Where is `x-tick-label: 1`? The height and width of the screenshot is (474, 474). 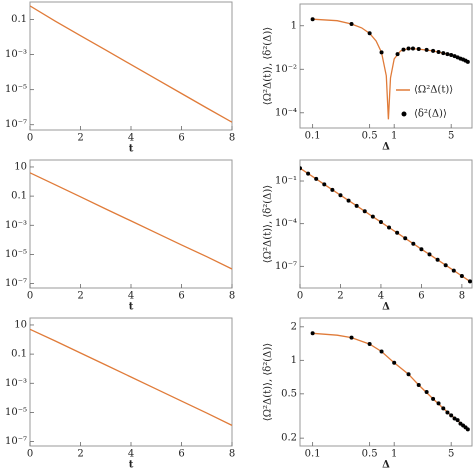 x-tick-label: 1 is located at coordinates (394, 136).